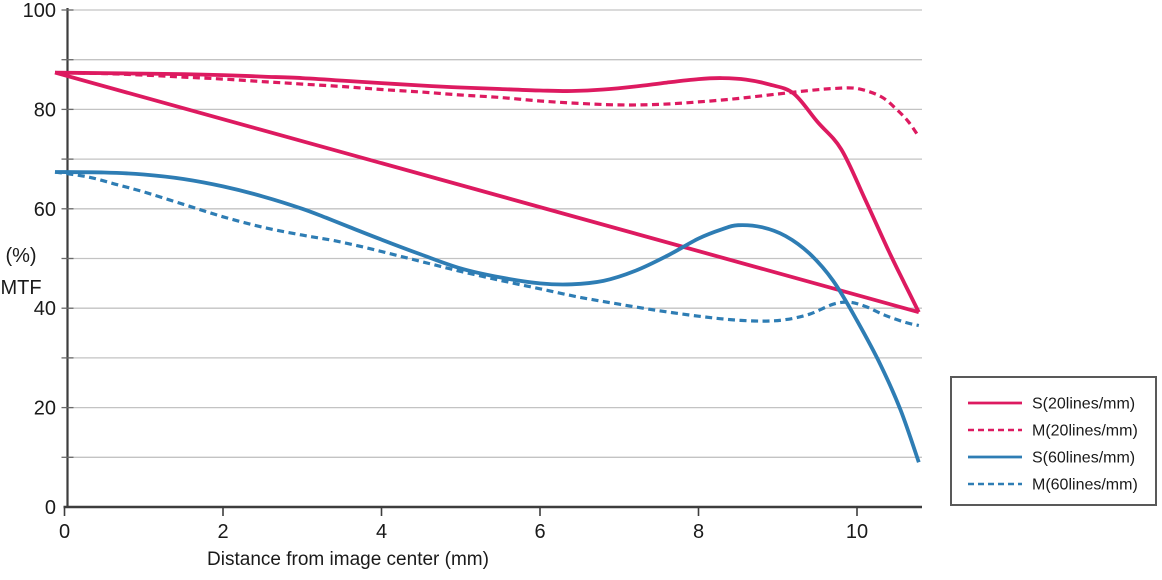 The height and width of the screenshot is (580, 1162). I want to click on y-tick-label-80: 80, so click(45, 110).